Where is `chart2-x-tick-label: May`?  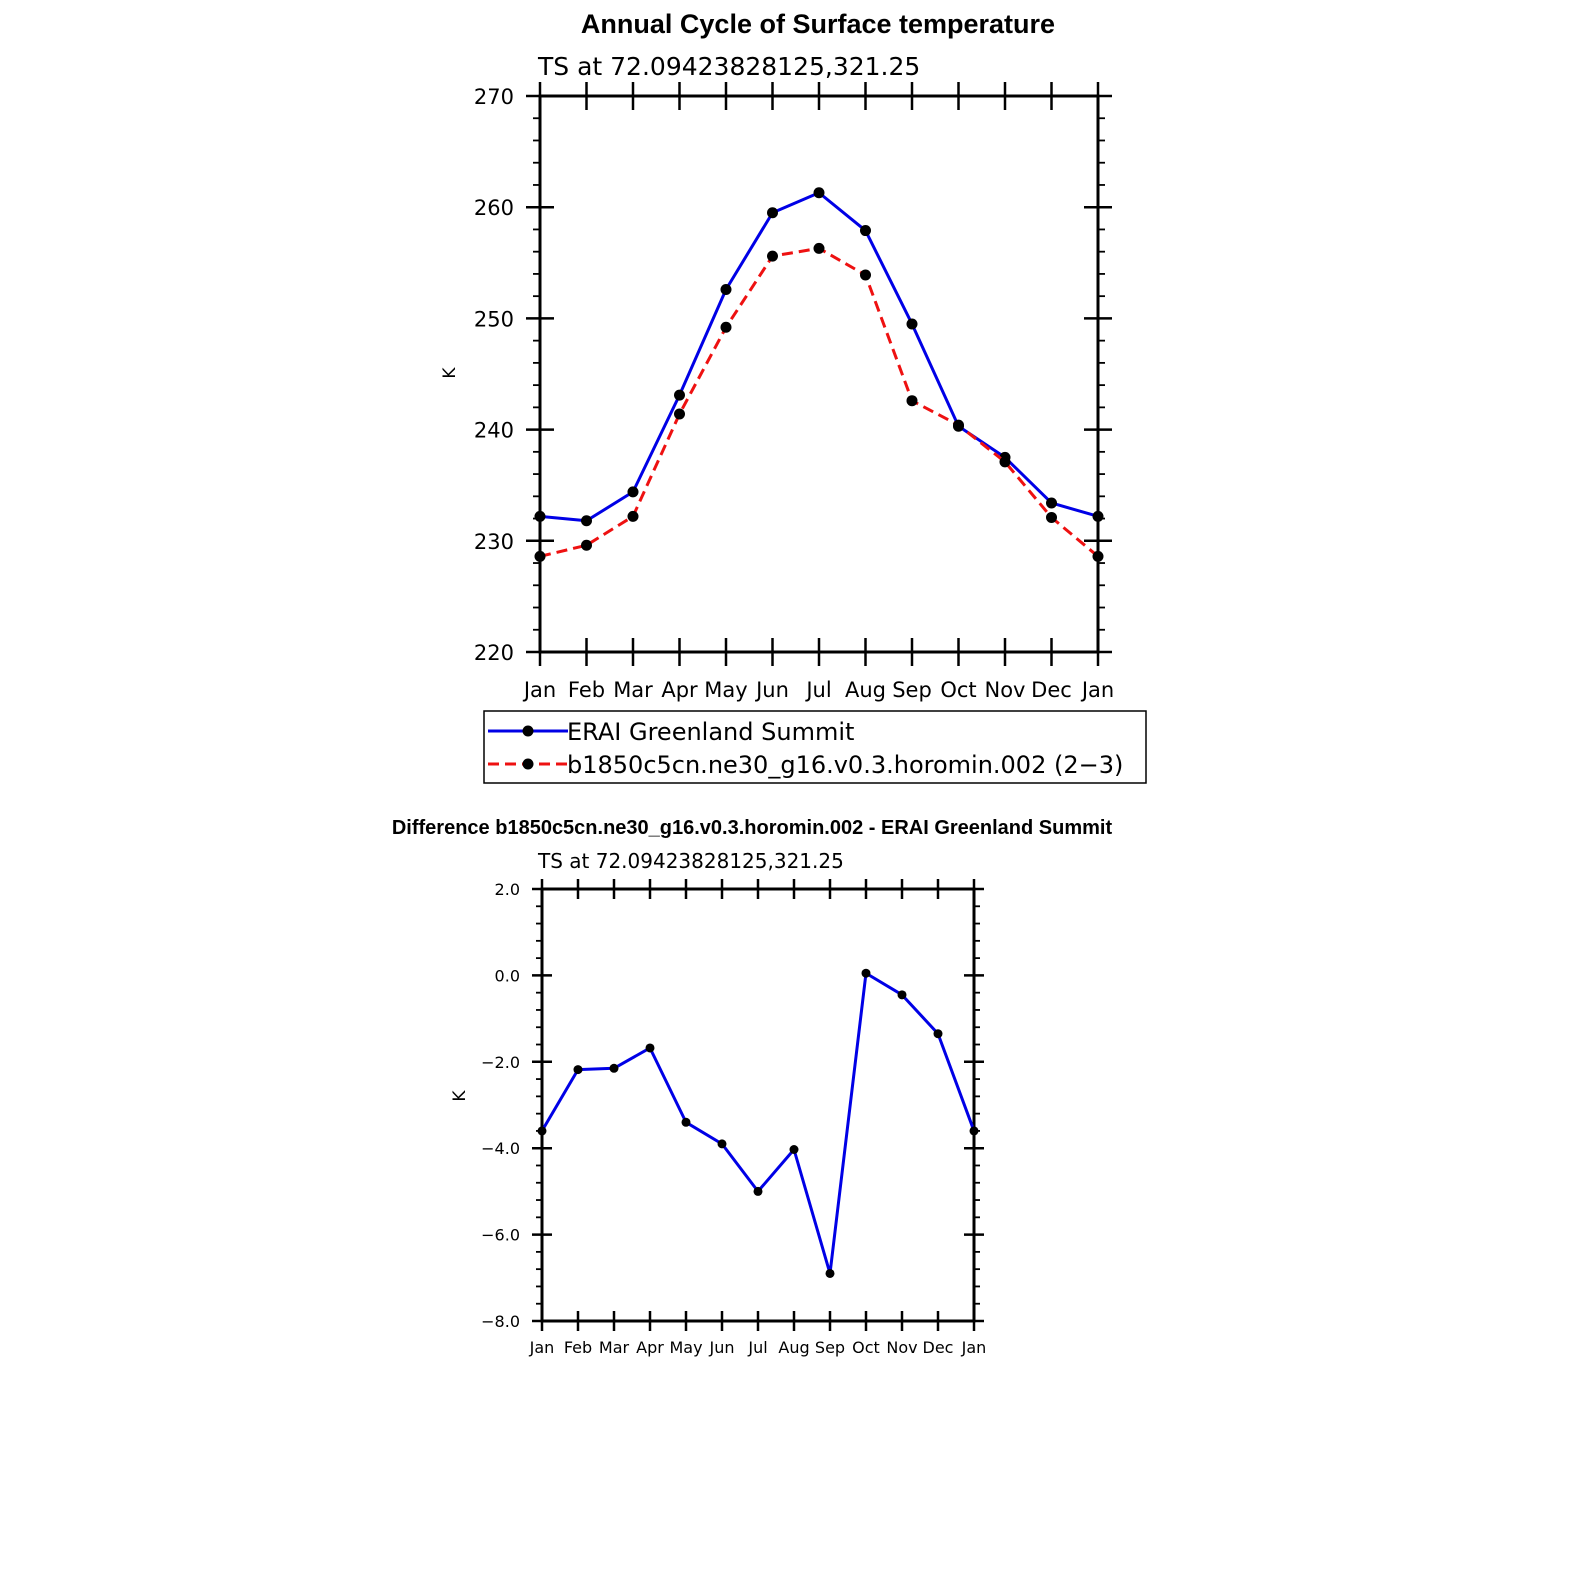 chart2-x-tick-label: May is located at coordinates (685, 1347).